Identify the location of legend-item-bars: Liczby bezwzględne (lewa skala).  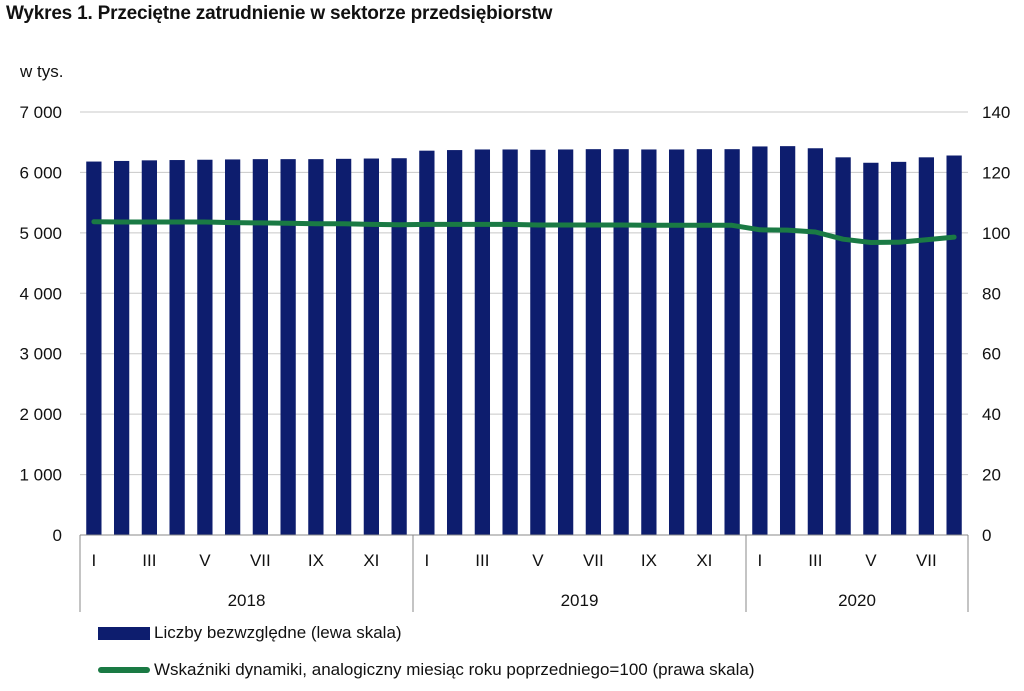
(250, 633).